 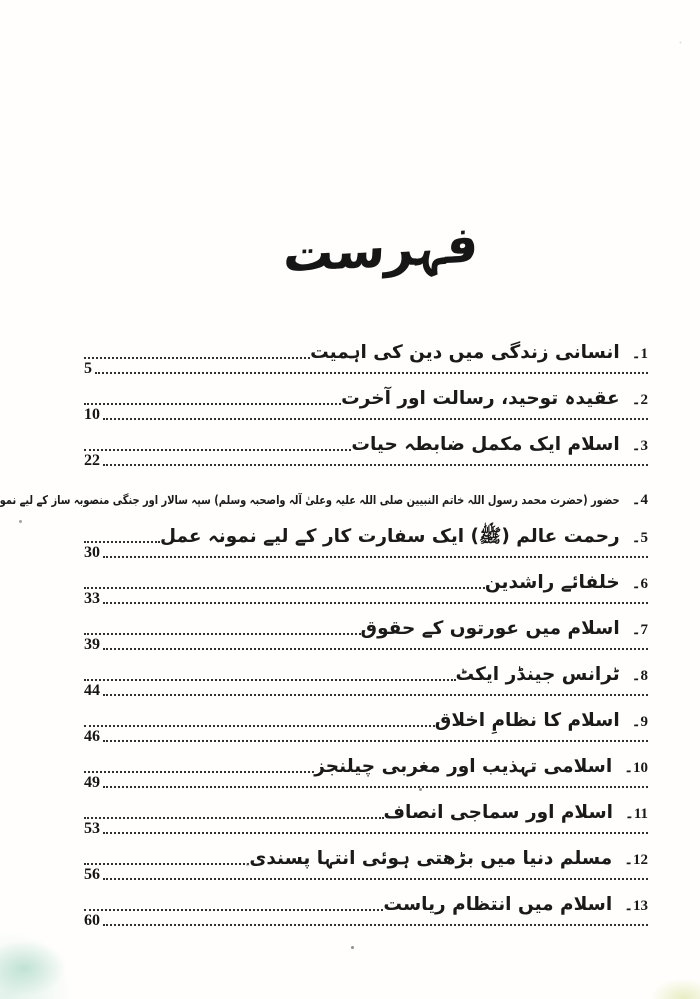 What do you see at coordinates (636, 860) in the screenshot?
I see `entry-number: 12۔` at bounding box center [636, 860].